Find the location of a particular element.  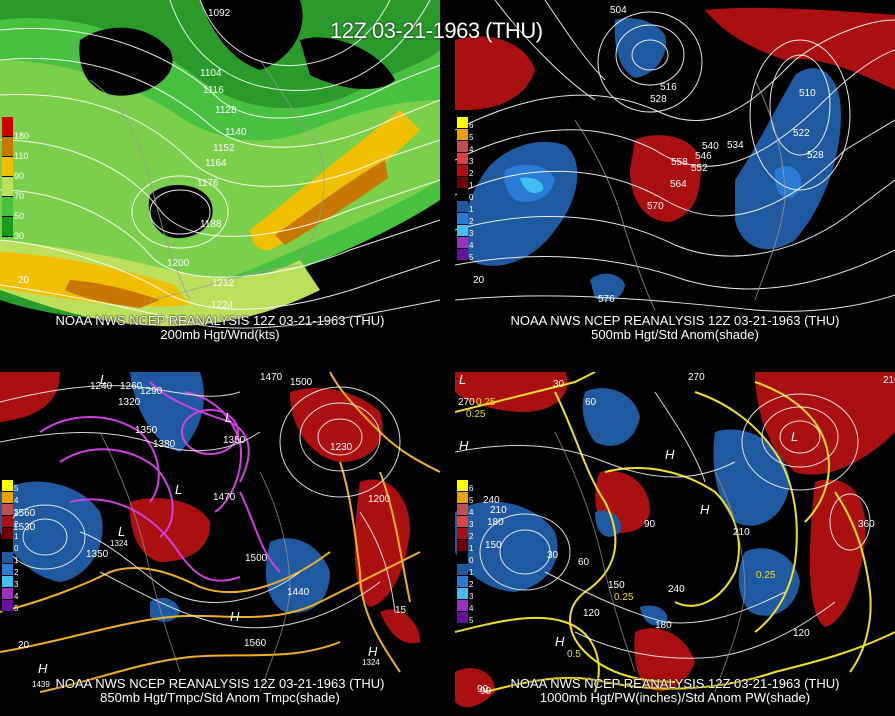

contour-label: 516 is located at coordinates (668, 87).